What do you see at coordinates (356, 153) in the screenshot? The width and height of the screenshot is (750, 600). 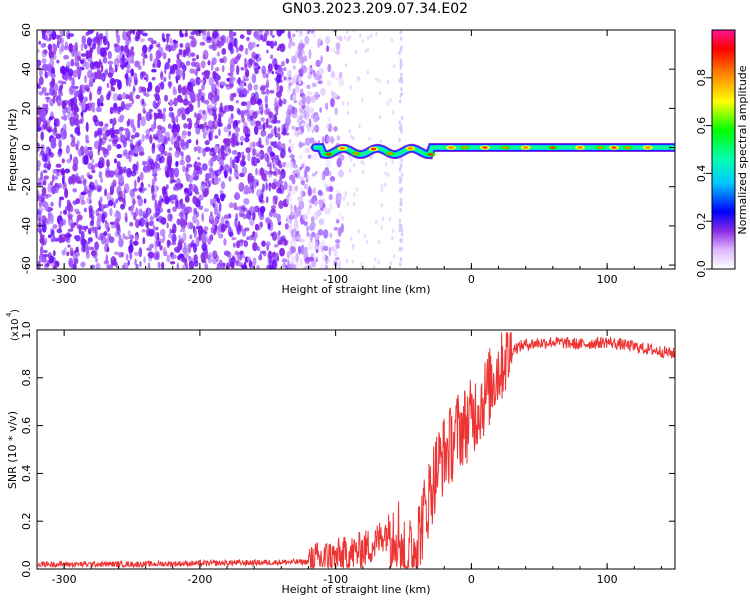 I see `tone-hotspot` at bounding box center [356, 153].